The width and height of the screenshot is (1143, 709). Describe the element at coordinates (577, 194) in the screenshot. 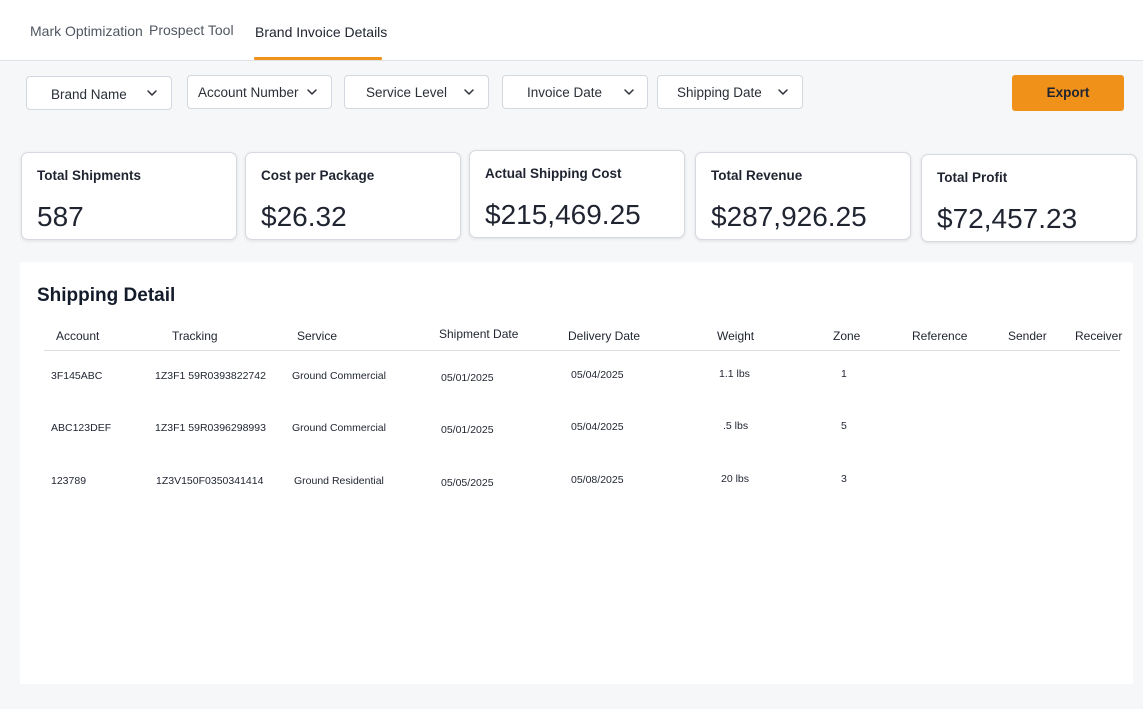

I see `metric-card-actual-shipping-cost: Actual Shipping Cost $215,469.25` at that location.